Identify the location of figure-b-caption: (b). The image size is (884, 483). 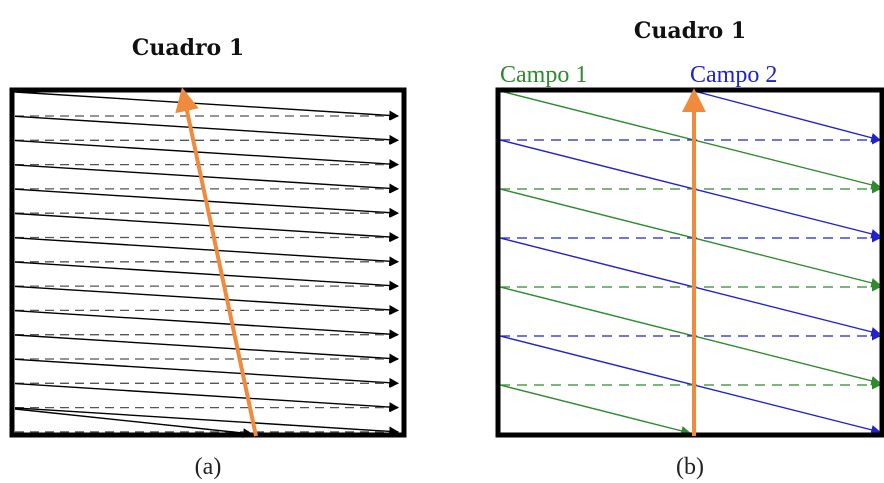
(690, 467).